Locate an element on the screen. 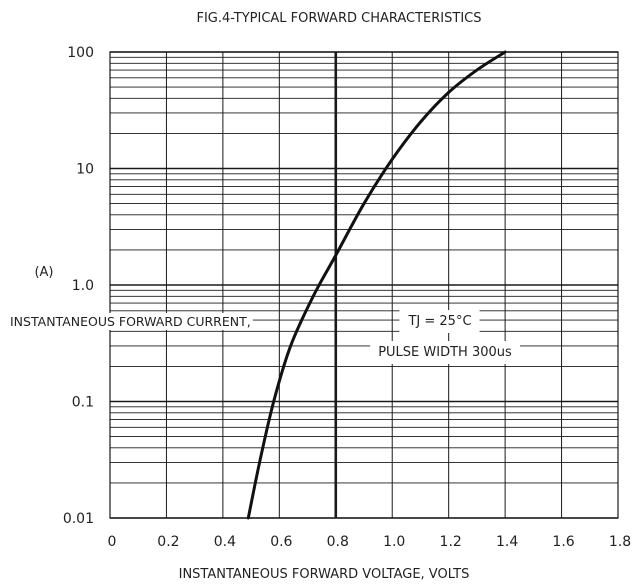 The image size is (637, 588). x-tick-label: 0 is located at coordinates (112, 542).